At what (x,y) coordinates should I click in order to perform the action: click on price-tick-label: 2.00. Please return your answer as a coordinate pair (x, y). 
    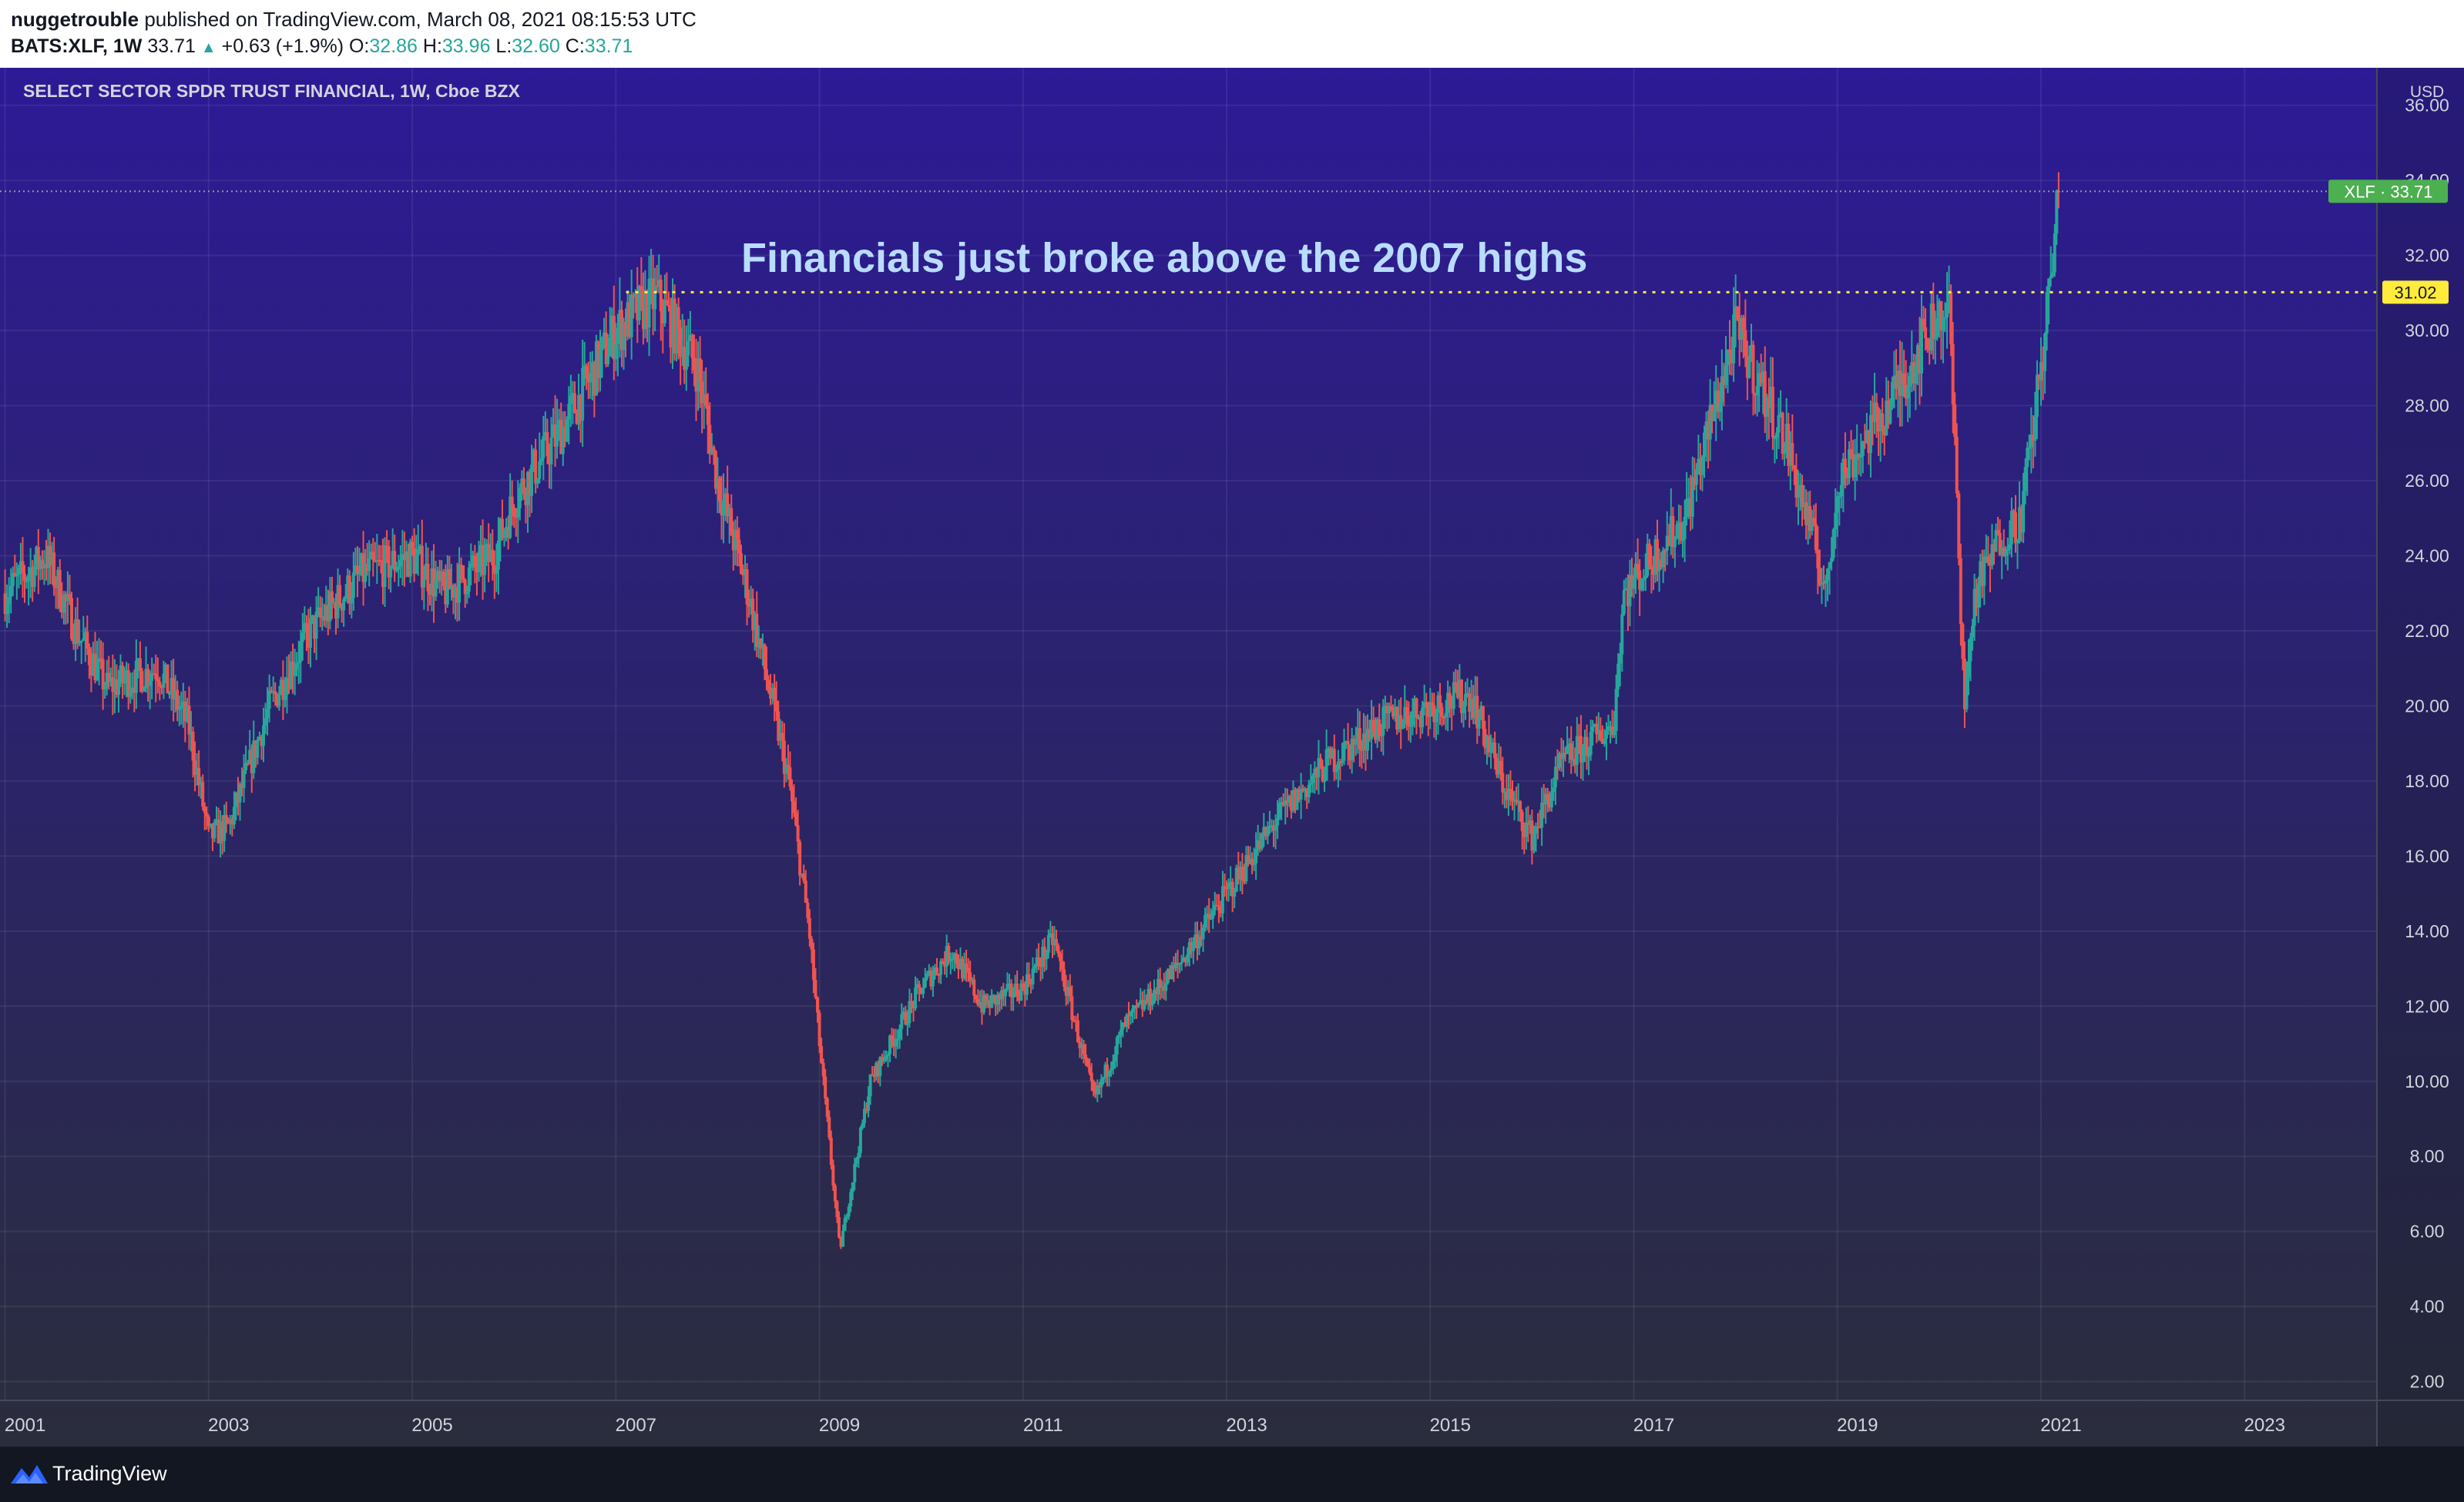
    Looking at the image, I should click on (2428, 1382).